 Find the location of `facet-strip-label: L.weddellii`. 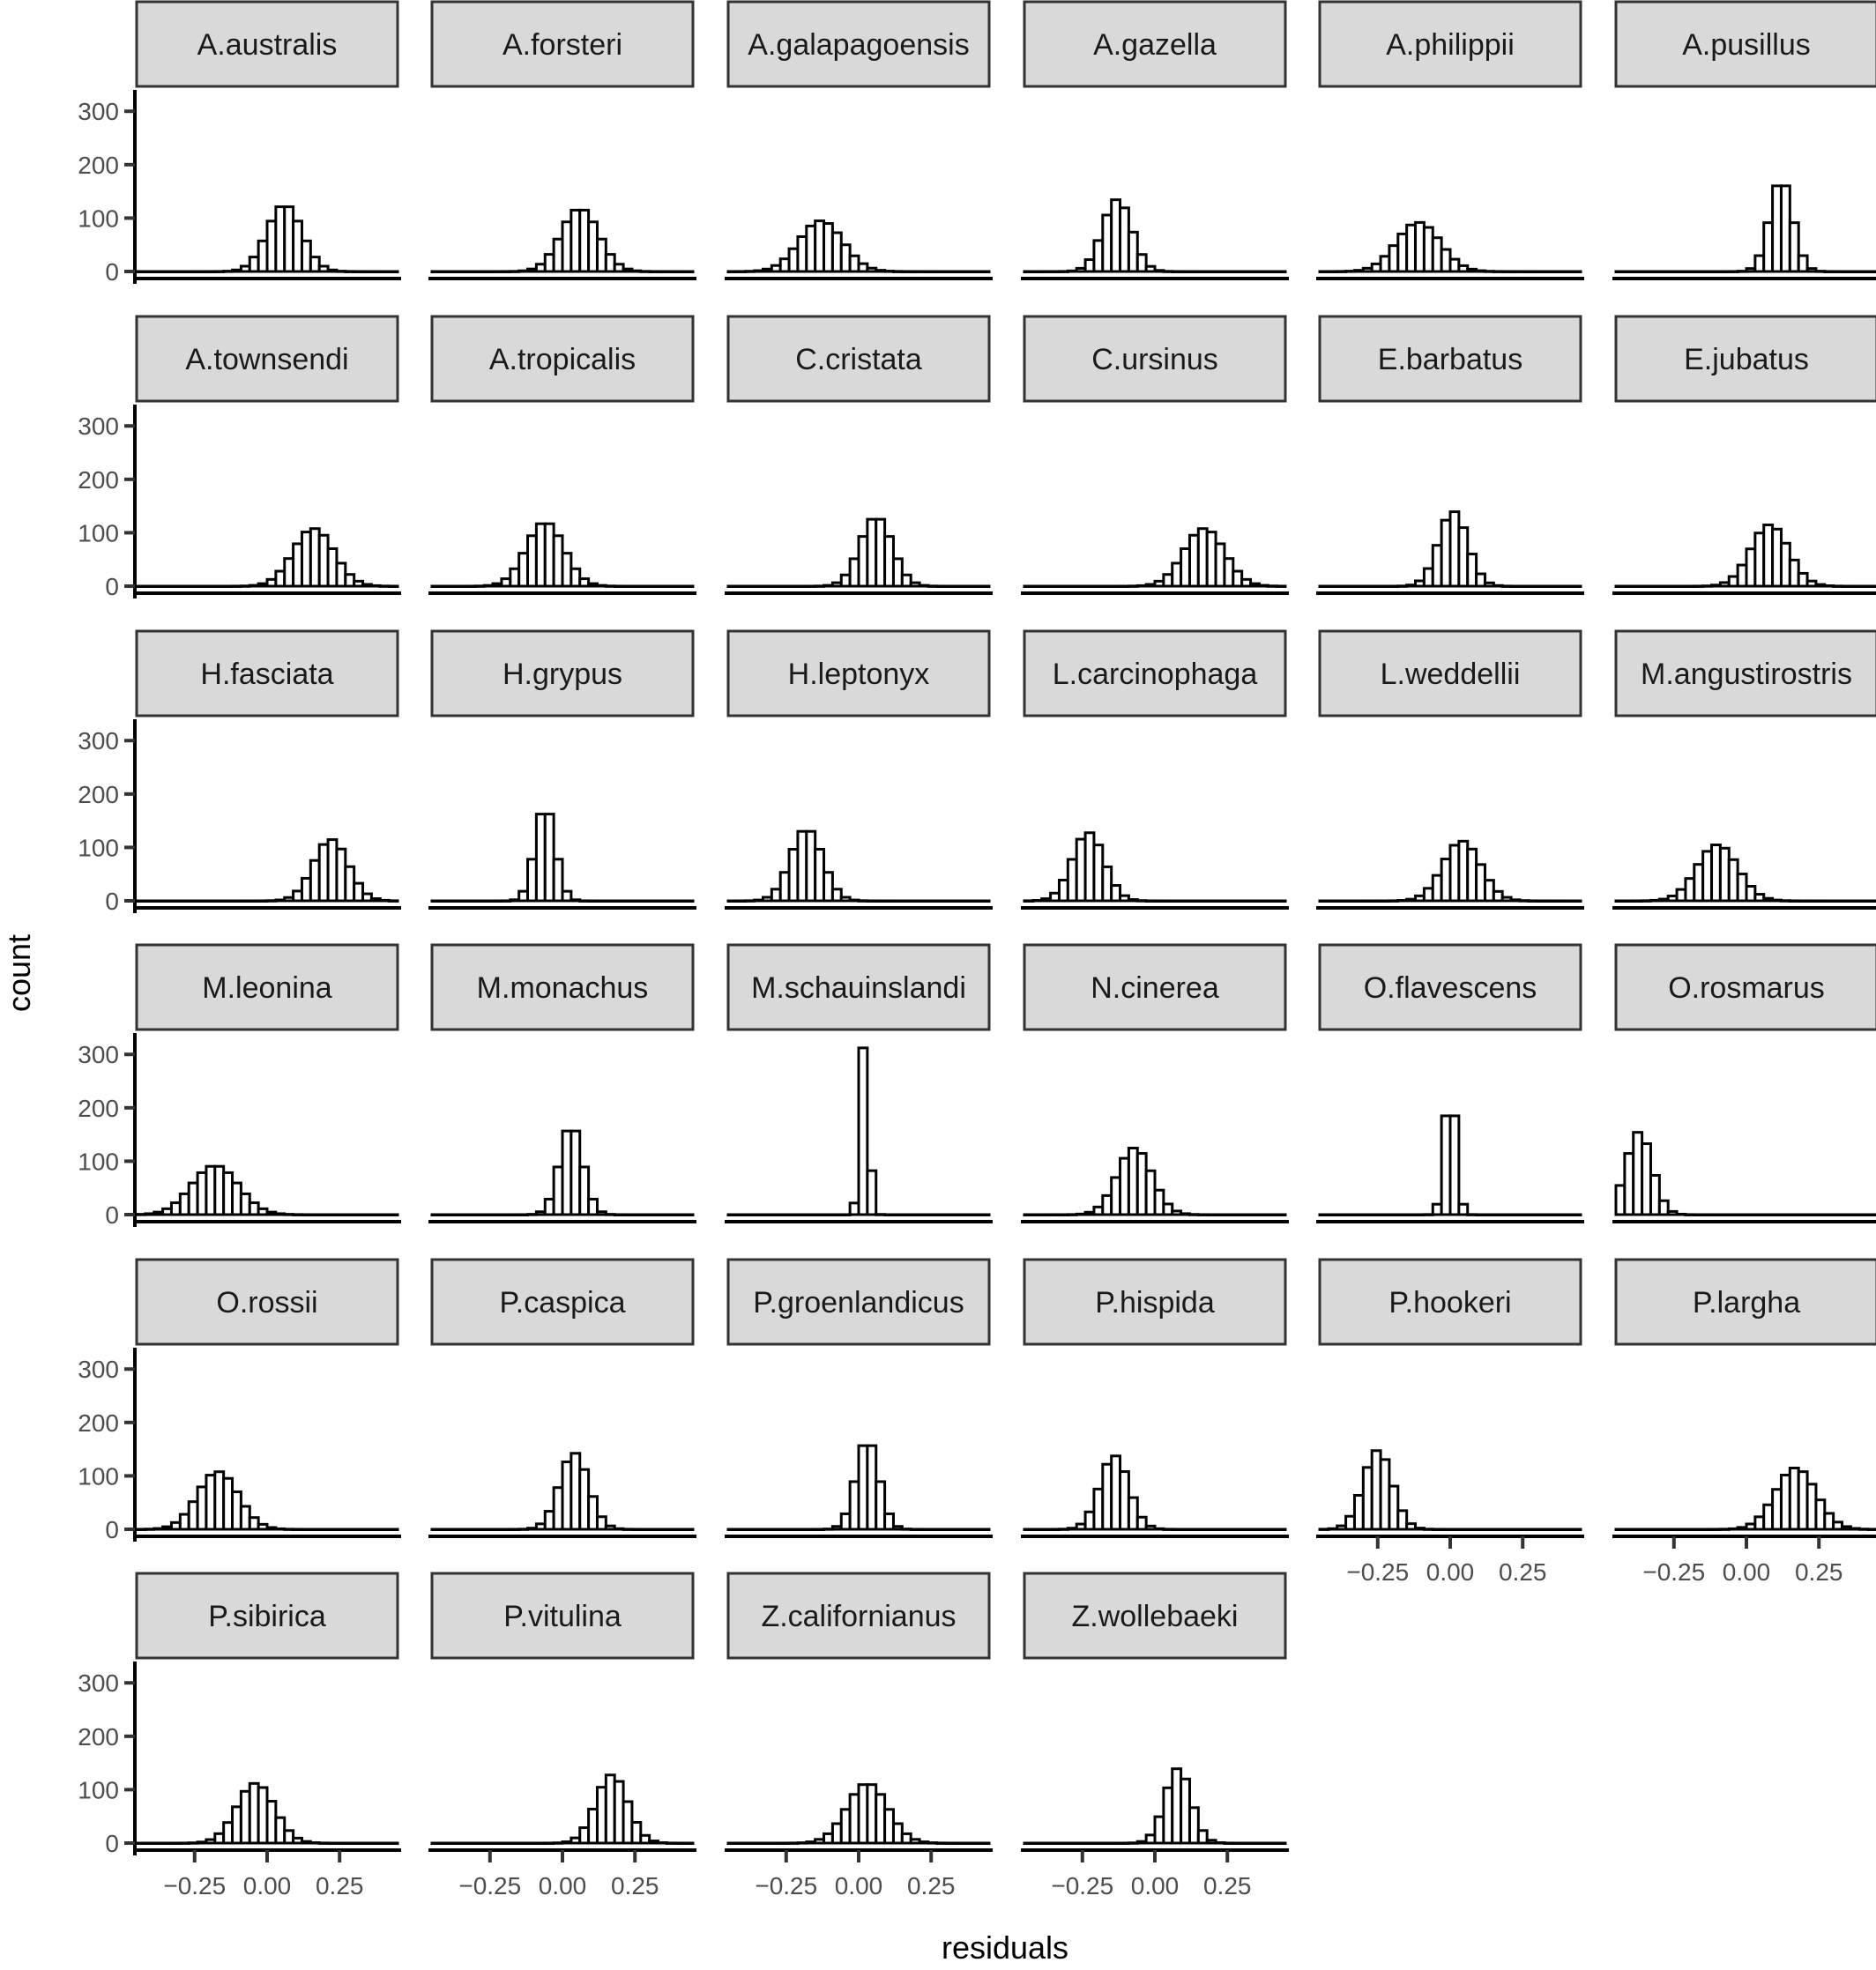

facet-strip-label: L.weddellii is located at coordinates (1451, 674).